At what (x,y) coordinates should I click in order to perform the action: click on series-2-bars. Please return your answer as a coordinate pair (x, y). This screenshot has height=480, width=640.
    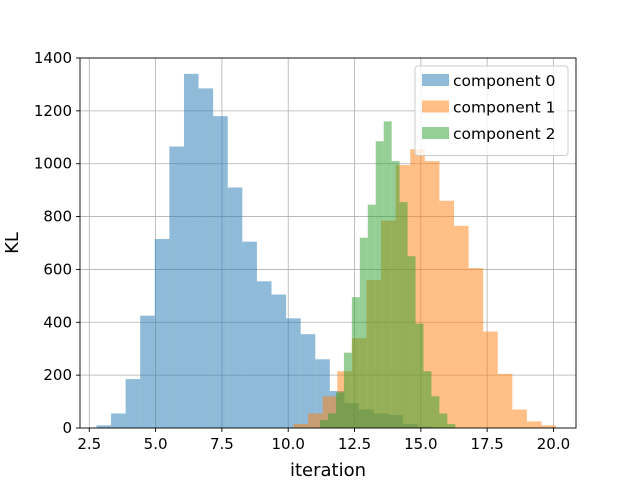
    Looking at the image, I should click on (388, 275).